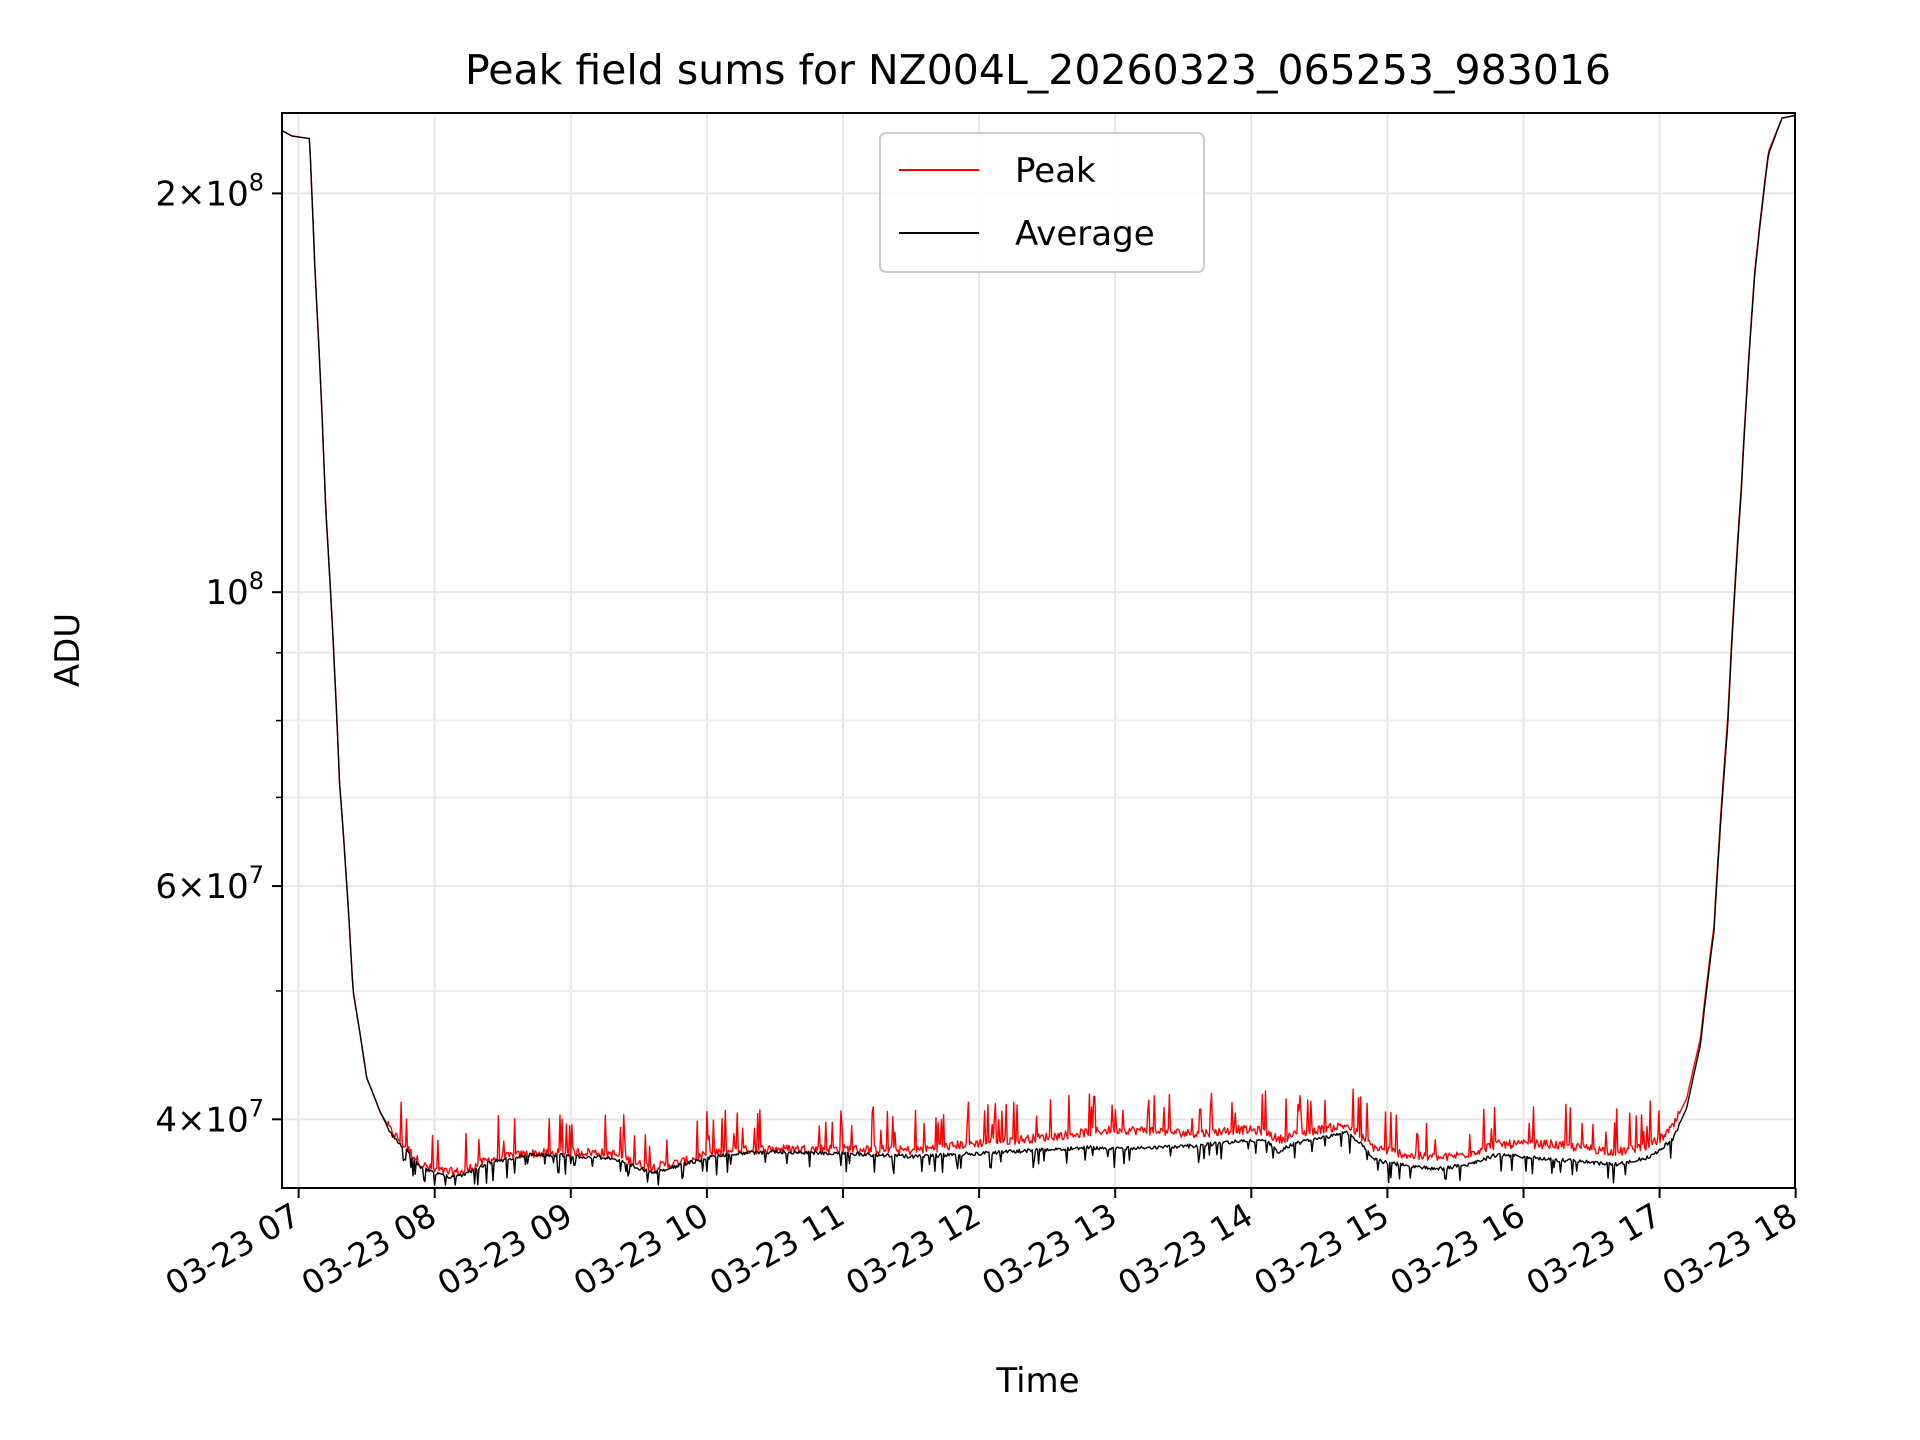  Describe the element at coordinates (1085, 234) in the screenshot. I see `legend-label-average: Average` at that location.